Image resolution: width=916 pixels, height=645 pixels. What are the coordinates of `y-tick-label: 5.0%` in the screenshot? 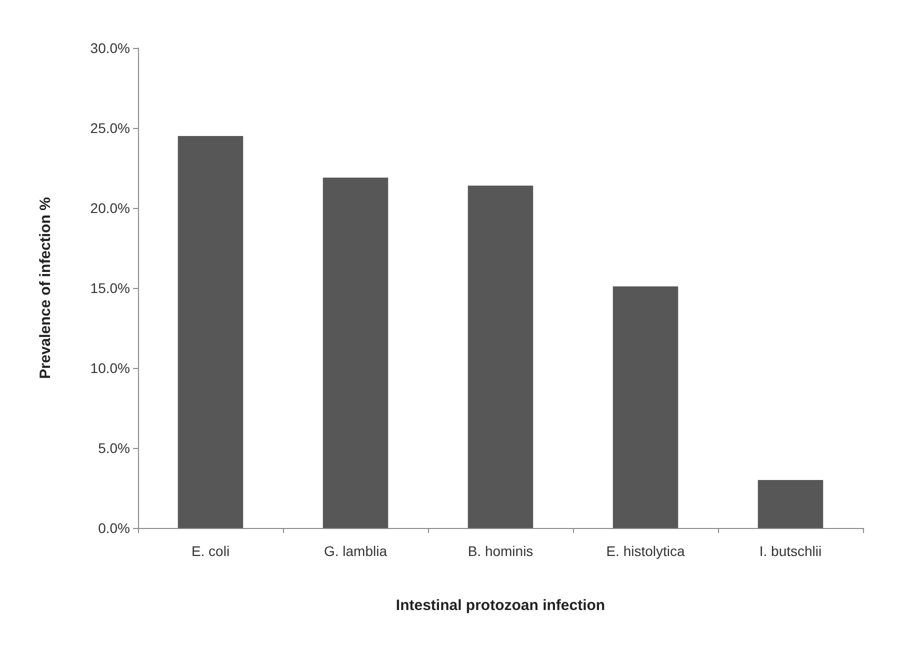 It's located at (114, 448).